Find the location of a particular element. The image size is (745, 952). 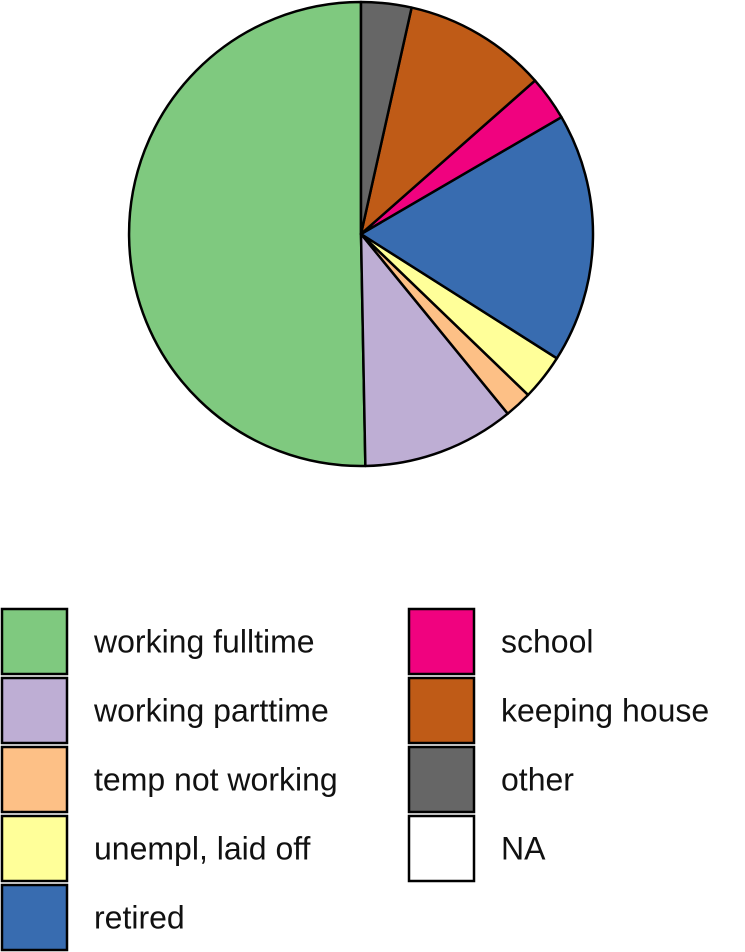

legend-item-na: NA is located at coordinates (476, 848).